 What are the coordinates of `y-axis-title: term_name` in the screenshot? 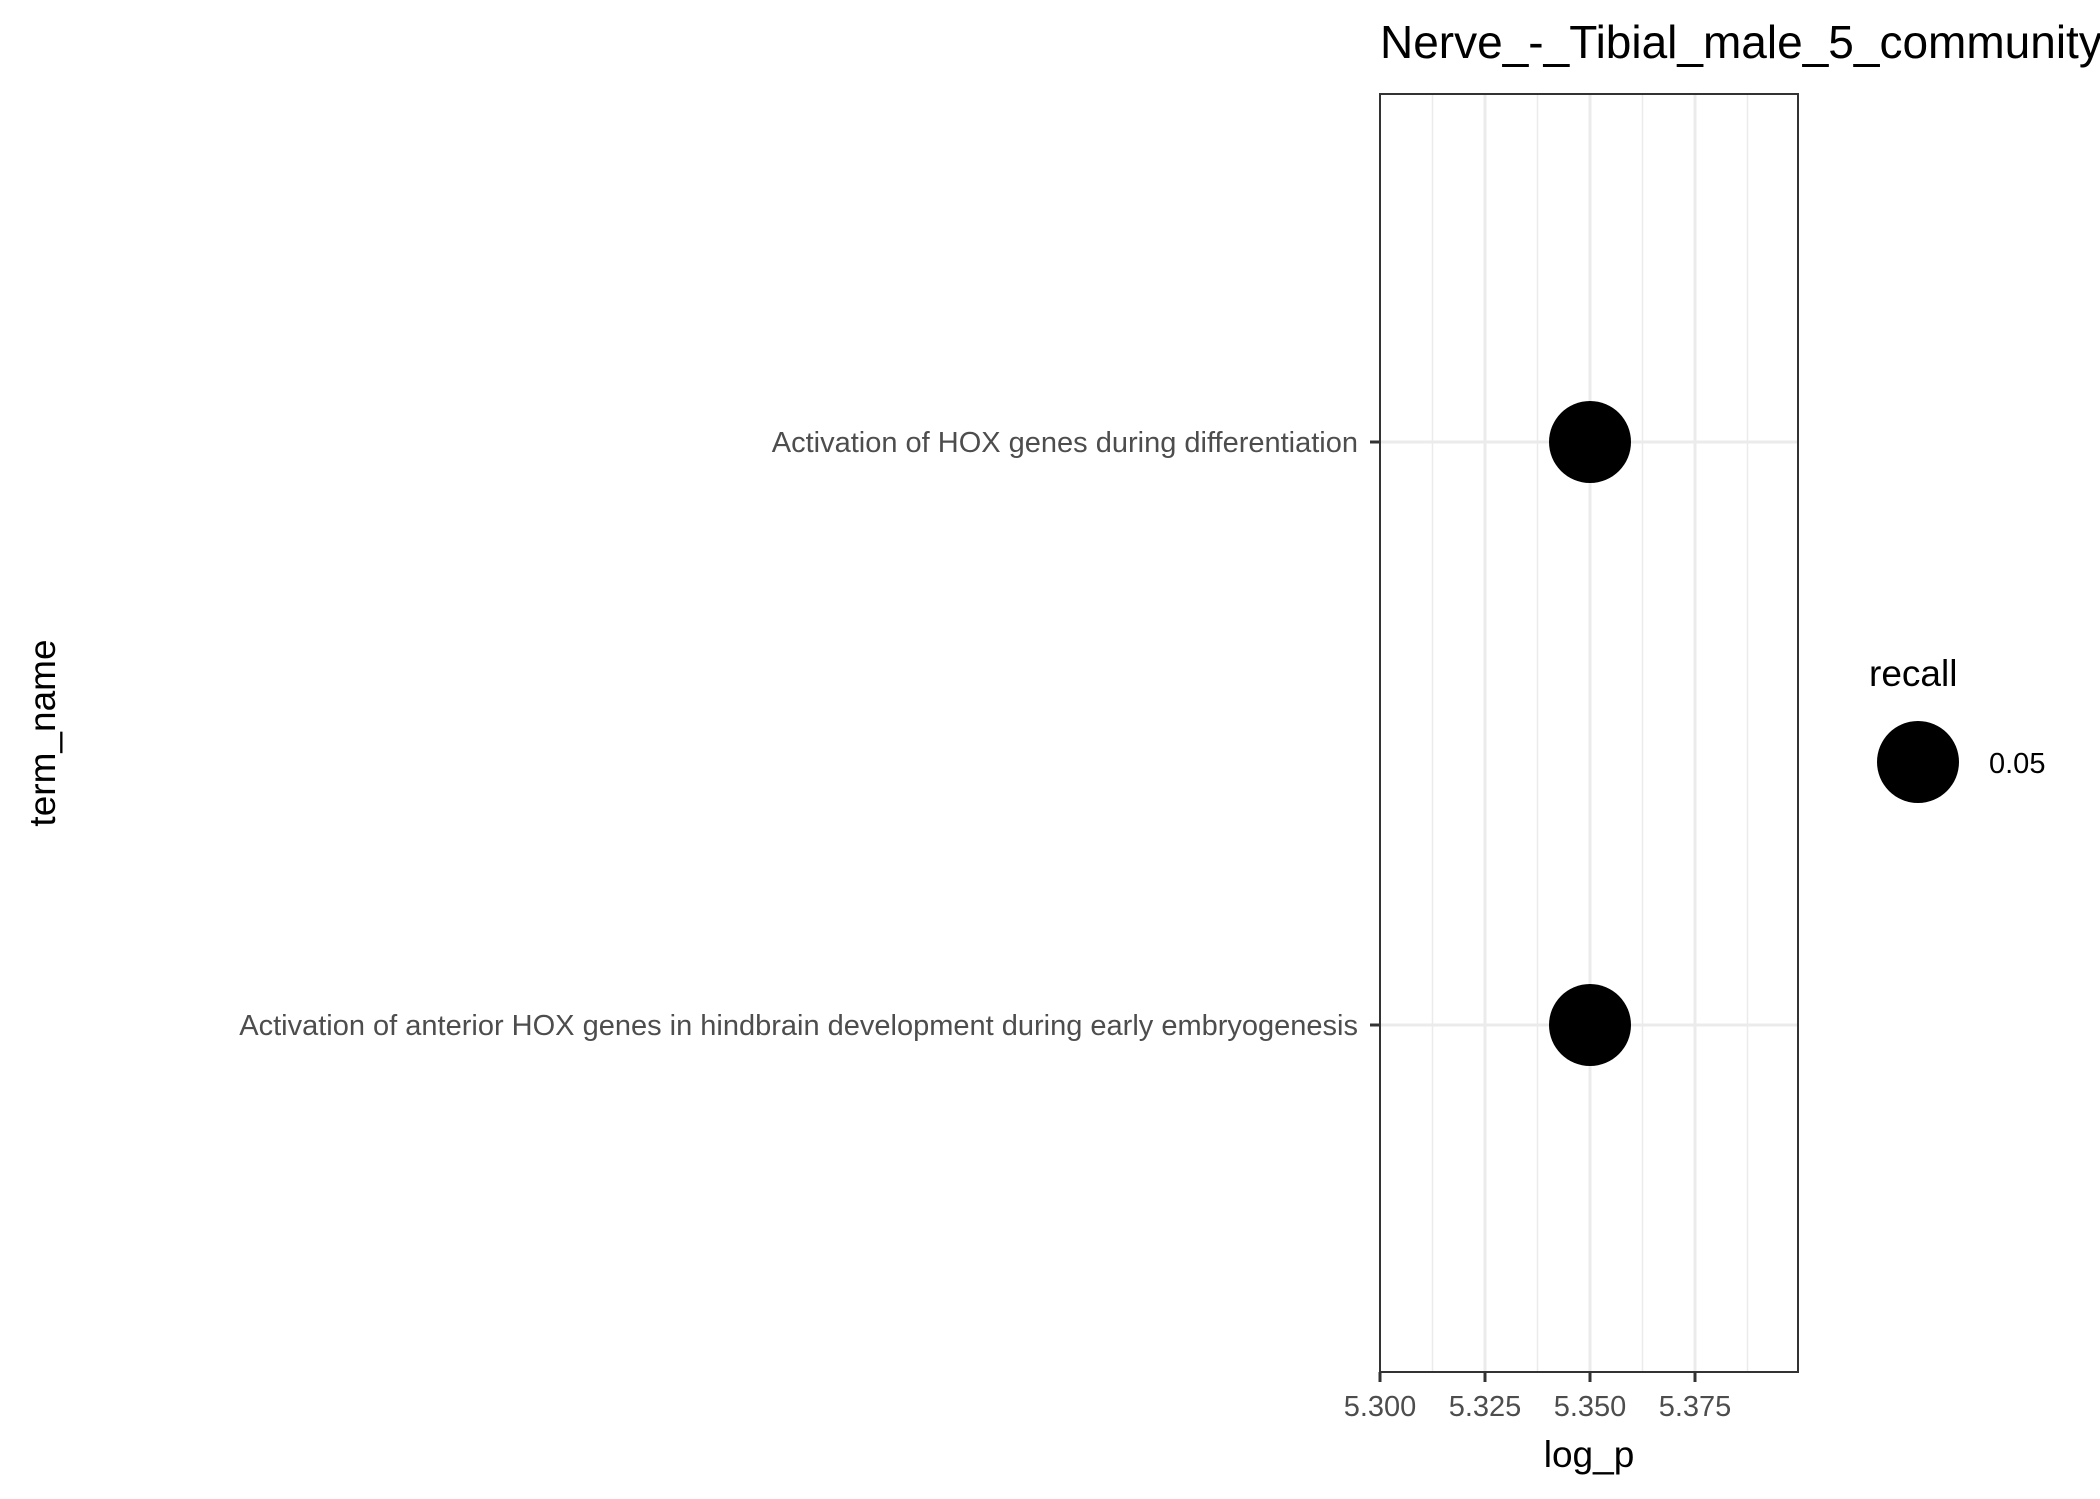 It's located at (42, 732).